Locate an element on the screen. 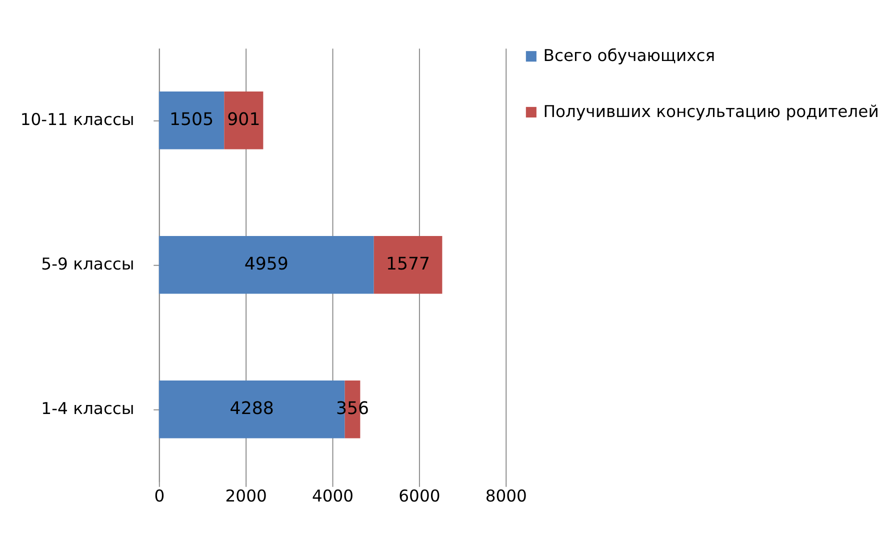 The height and width of the screenshot is (554, 889). x-tick-label: 0 is located at coordinates (159, 496).